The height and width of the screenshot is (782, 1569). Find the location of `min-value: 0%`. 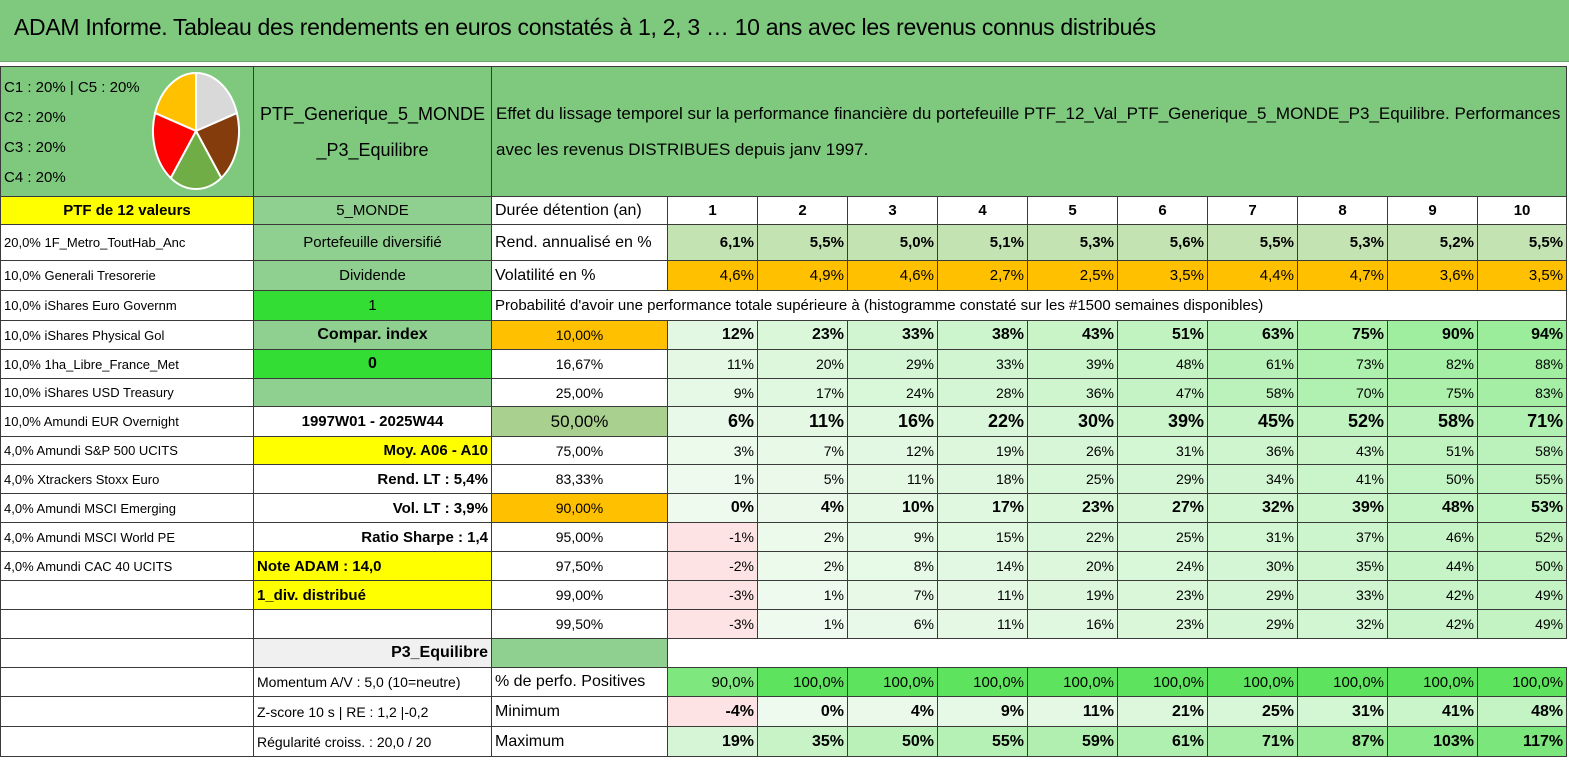

min-value: 0% is located at coordinates (802, 711).